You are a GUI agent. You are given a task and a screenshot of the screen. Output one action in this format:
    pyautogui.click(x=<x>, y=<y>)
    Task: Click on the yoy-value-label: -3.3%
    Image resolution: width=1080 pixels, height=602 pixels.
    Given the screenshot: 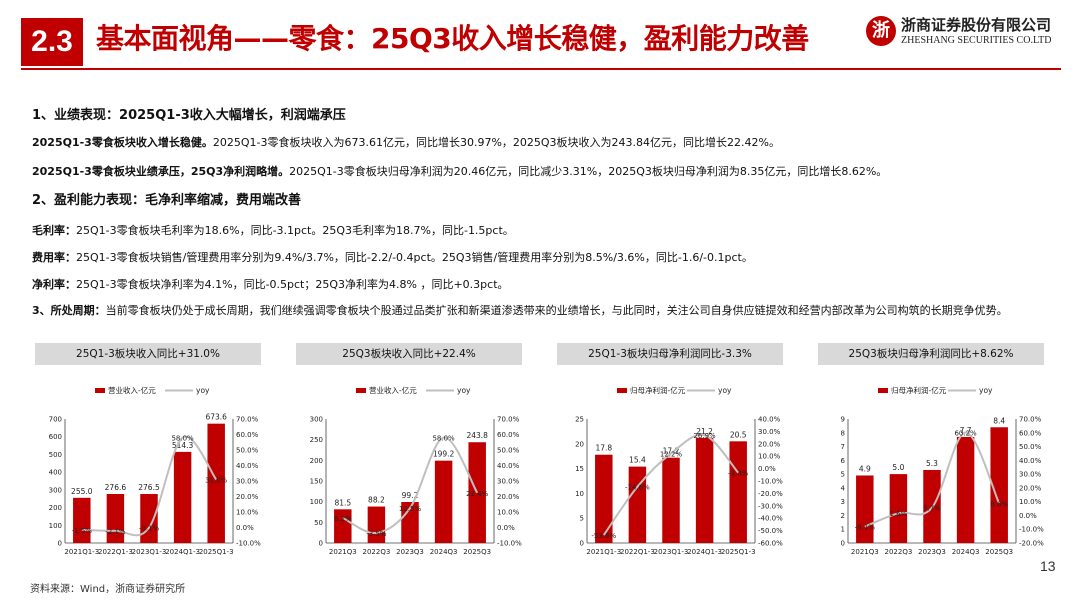 What is the action you would take?
    pyautogui.click(x=738, y=474)
    